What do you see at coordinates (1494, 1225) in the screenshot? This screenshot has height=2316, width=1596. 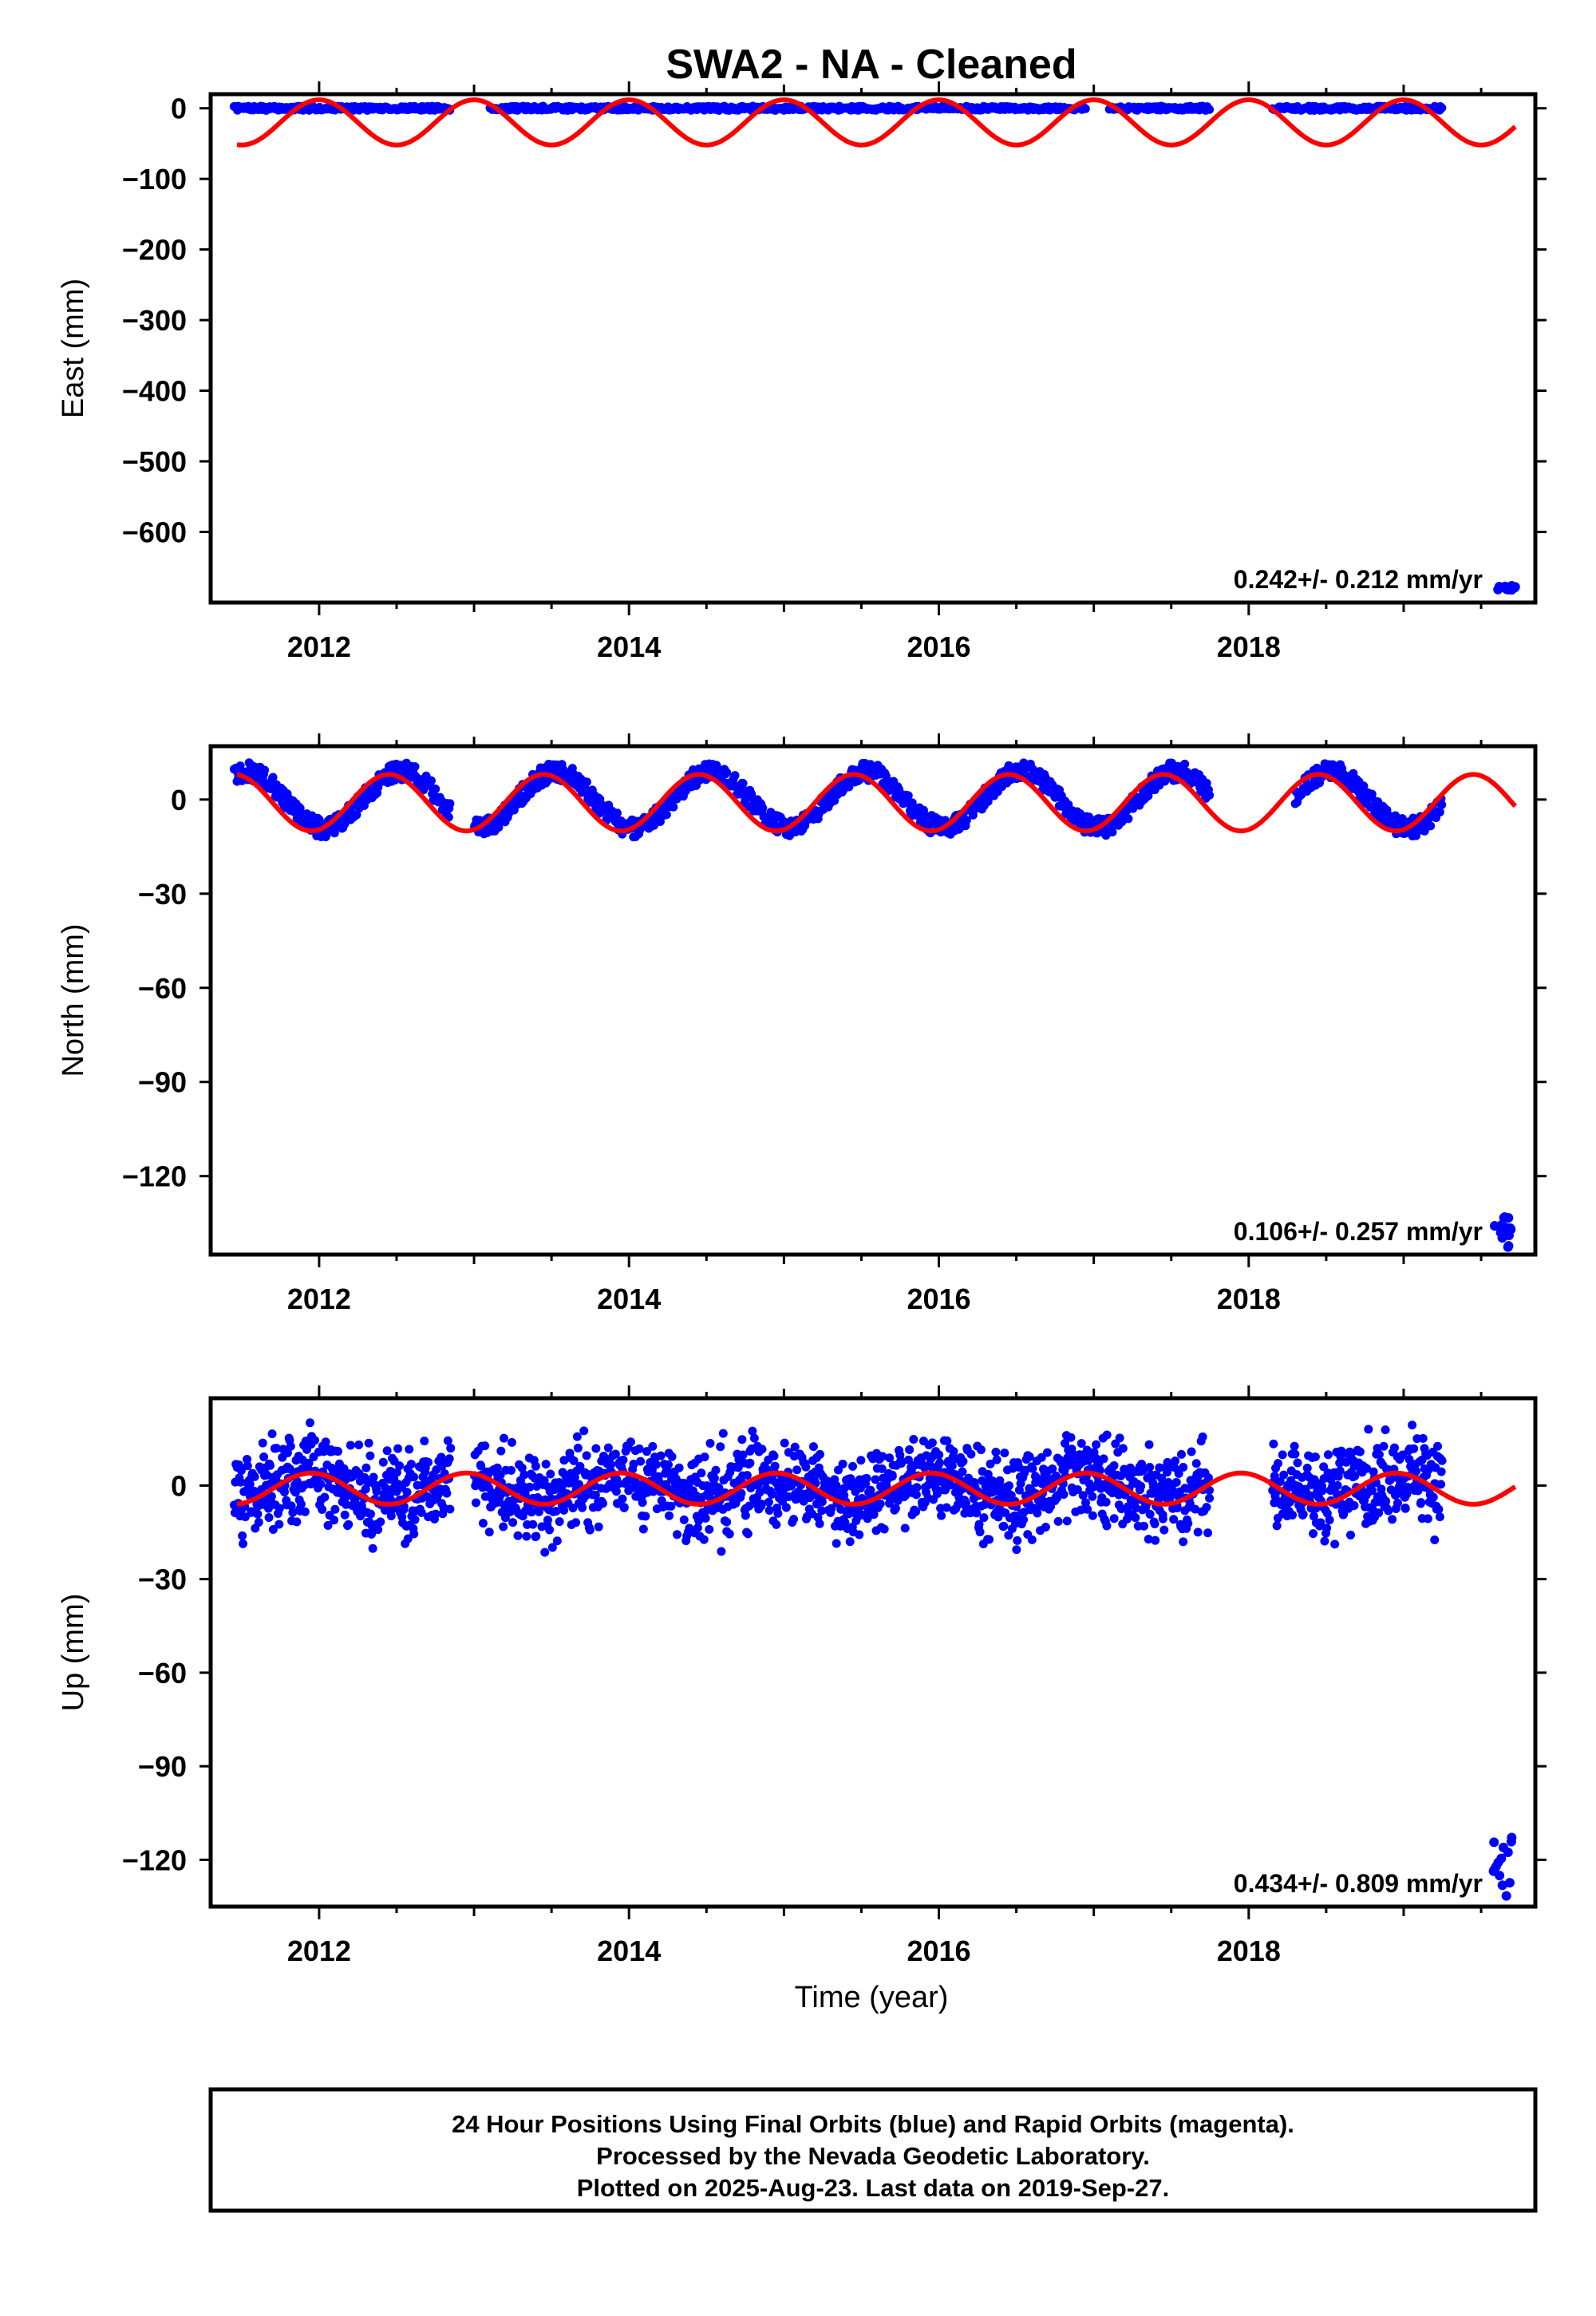 I see `north-outlier-point` at bounding box center [1494, 1225].